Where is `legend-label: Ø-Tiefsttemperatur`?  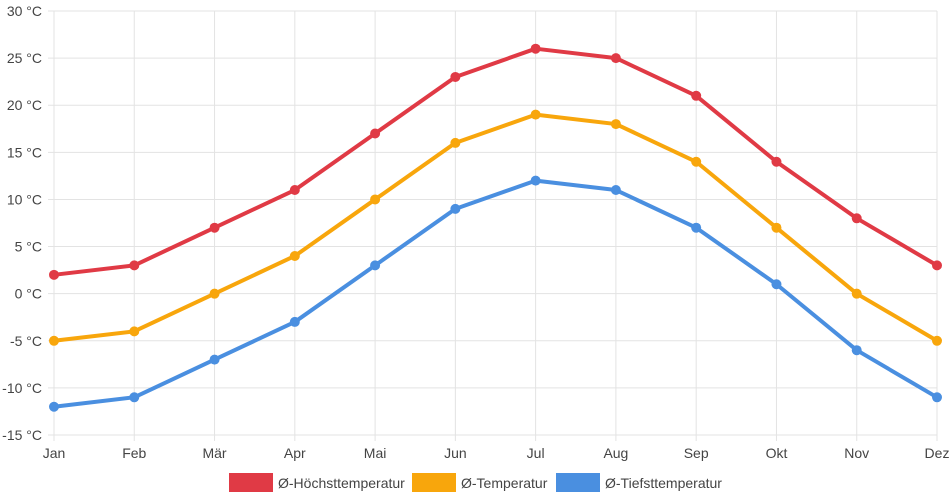
legend-label: Ø-Tiefsttemperatur is located at coordinates (663, 483).